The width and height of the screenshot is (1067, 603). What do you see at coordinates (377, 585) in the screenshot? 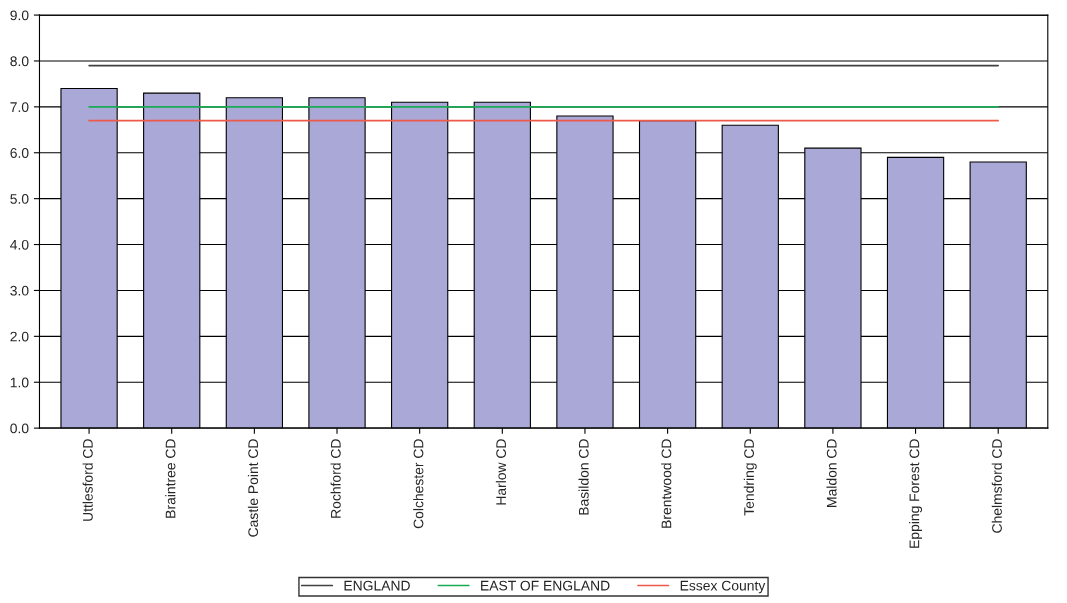
I see `legend-label: ENGLAND` at bounding box center [377, 585].